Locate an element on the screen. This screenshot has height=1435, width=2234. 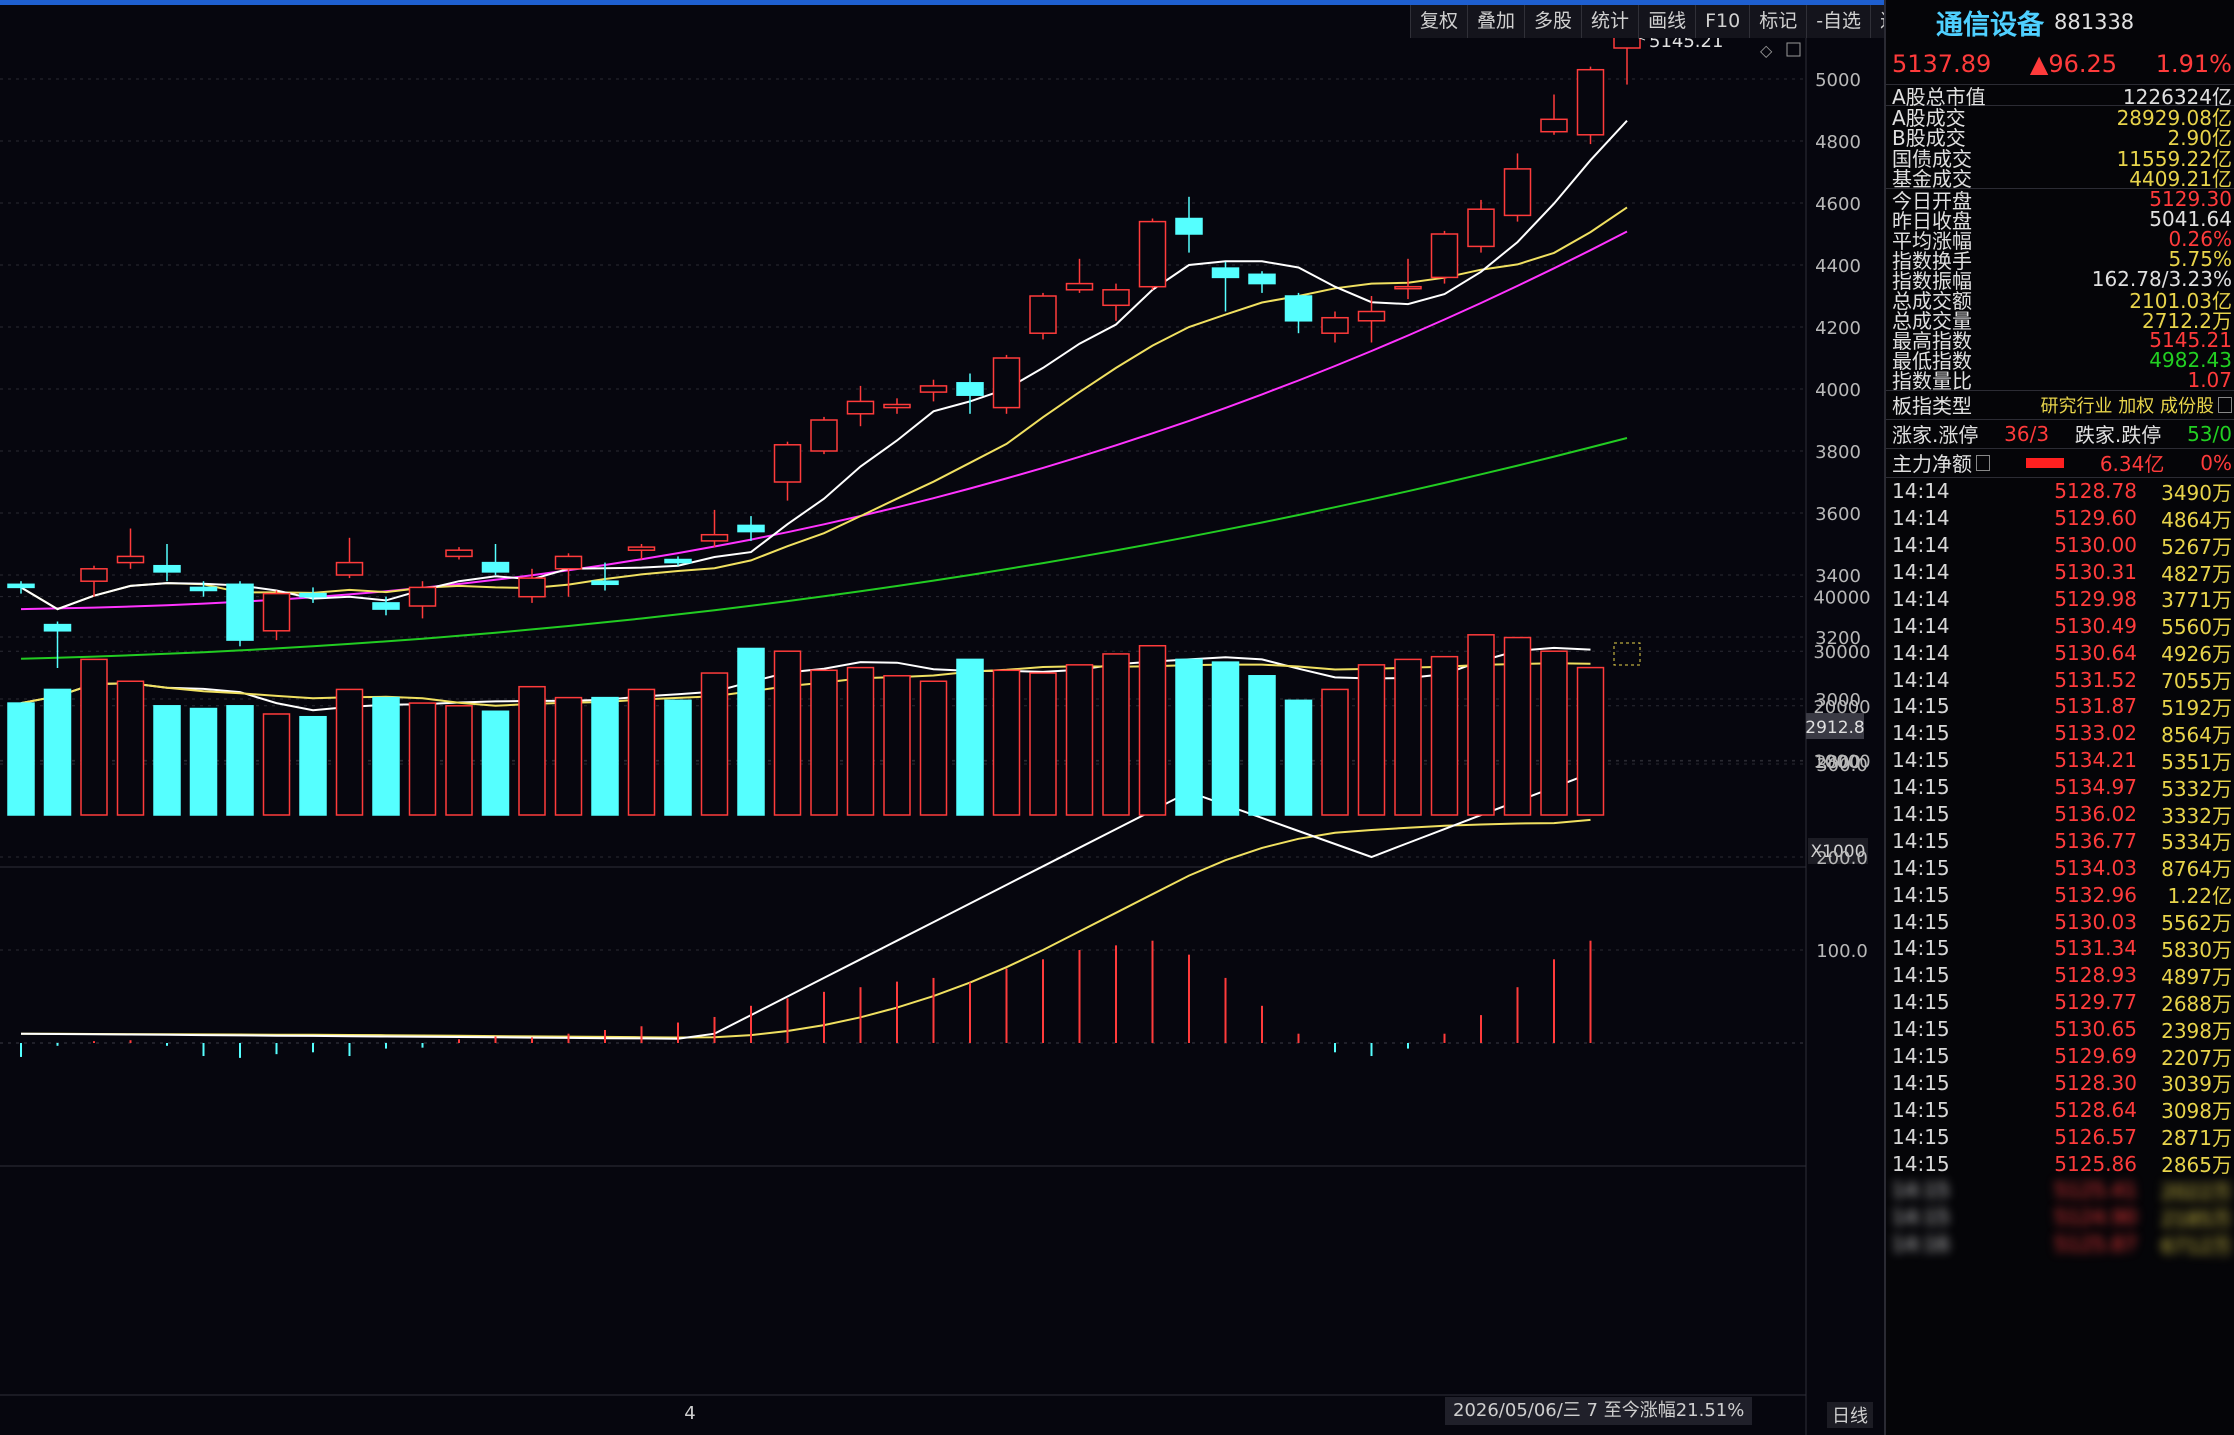
tick-row: 14:14 5130.31 4827万 is located at coordinates (2060, 572).